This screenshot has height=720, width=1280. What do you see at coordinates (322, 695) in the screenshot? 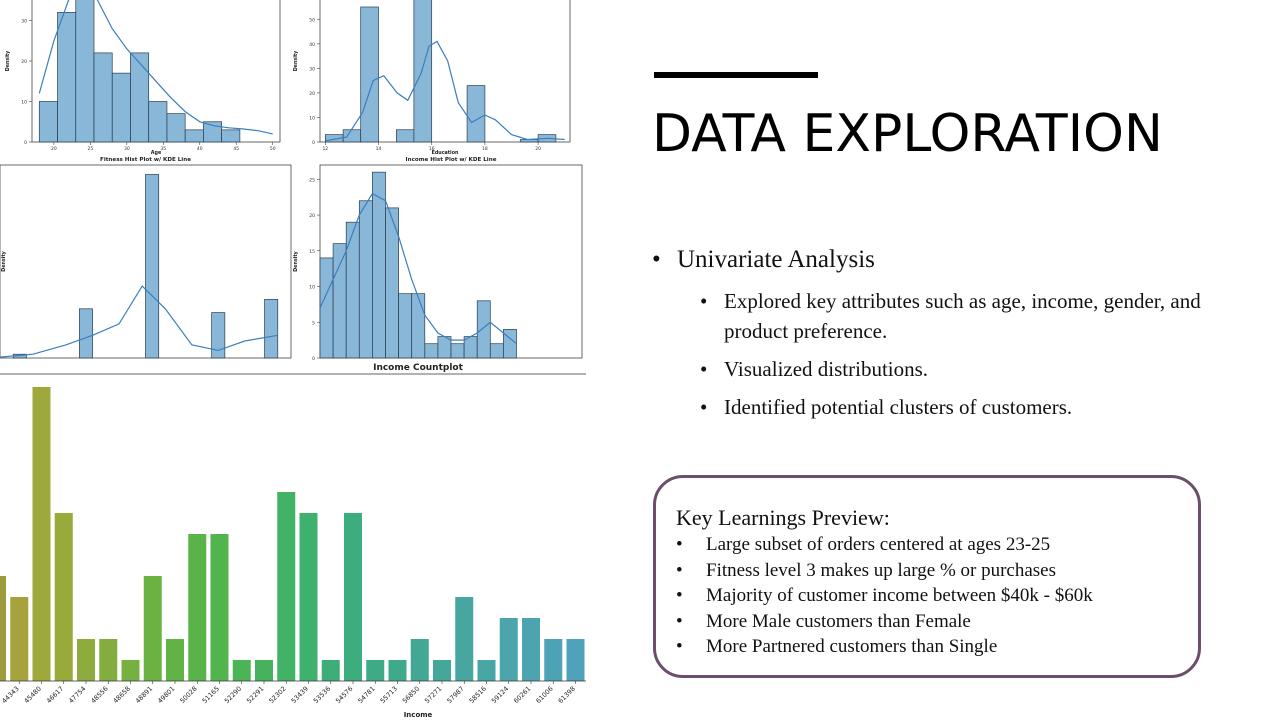
I see `x-tick-label: 53536` at bounding box center [322, 695].